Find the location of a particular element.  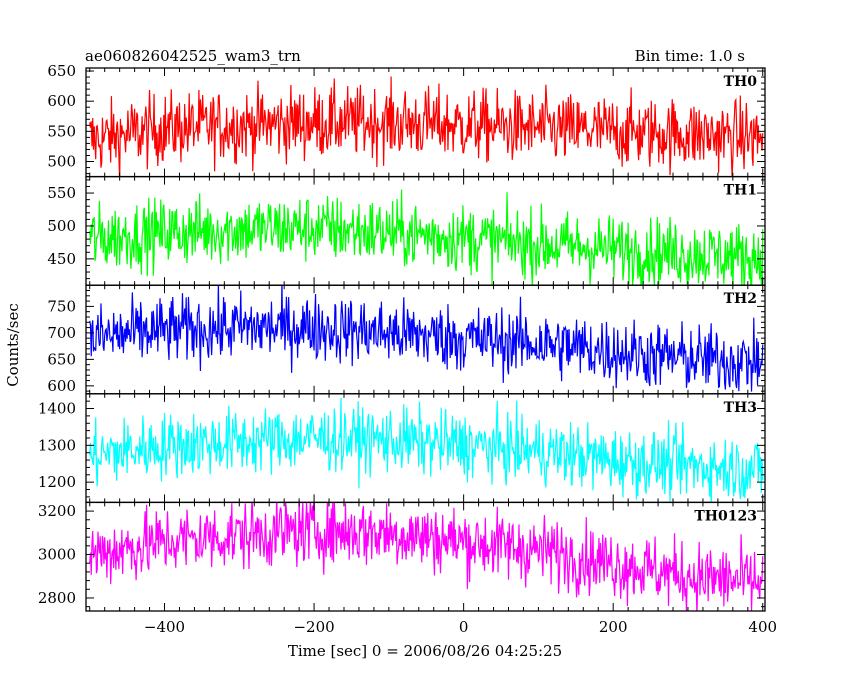

series-line-th3 is located at coordinates (426, 450).